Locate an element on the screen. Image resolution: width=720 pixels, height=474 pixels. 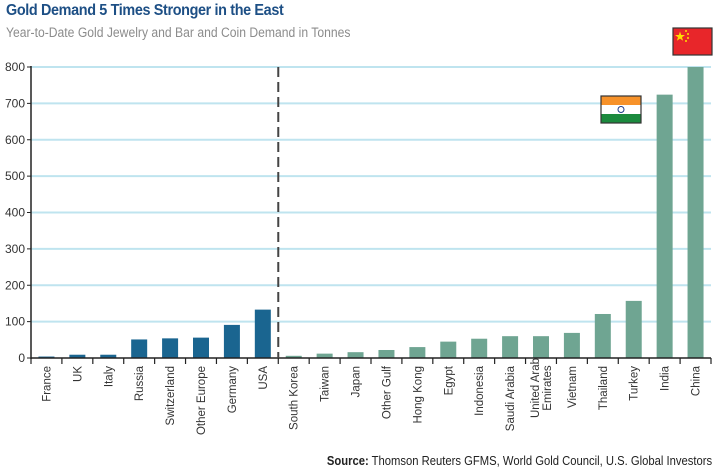
x-tick-label: Italy is located at coordinates (109, 376).